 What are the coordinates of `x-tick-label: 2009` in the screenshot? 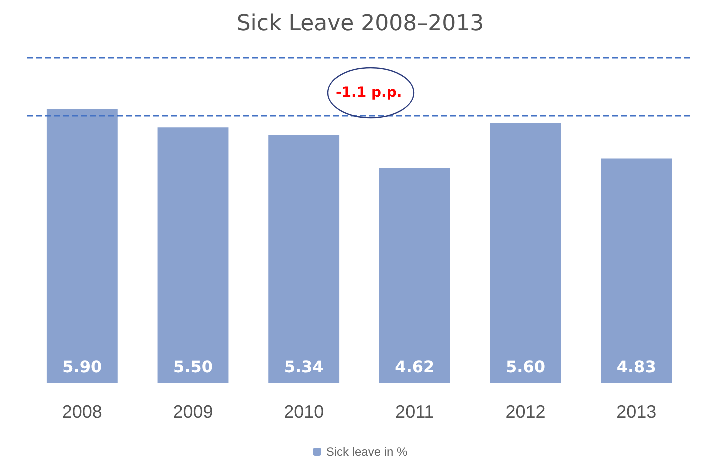 It's located at (193, 412).